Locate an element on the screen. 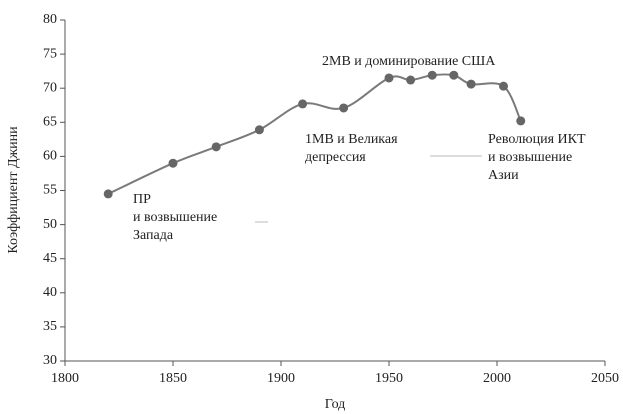  y-tick-label: 30 is located at coordinates (50, 360).